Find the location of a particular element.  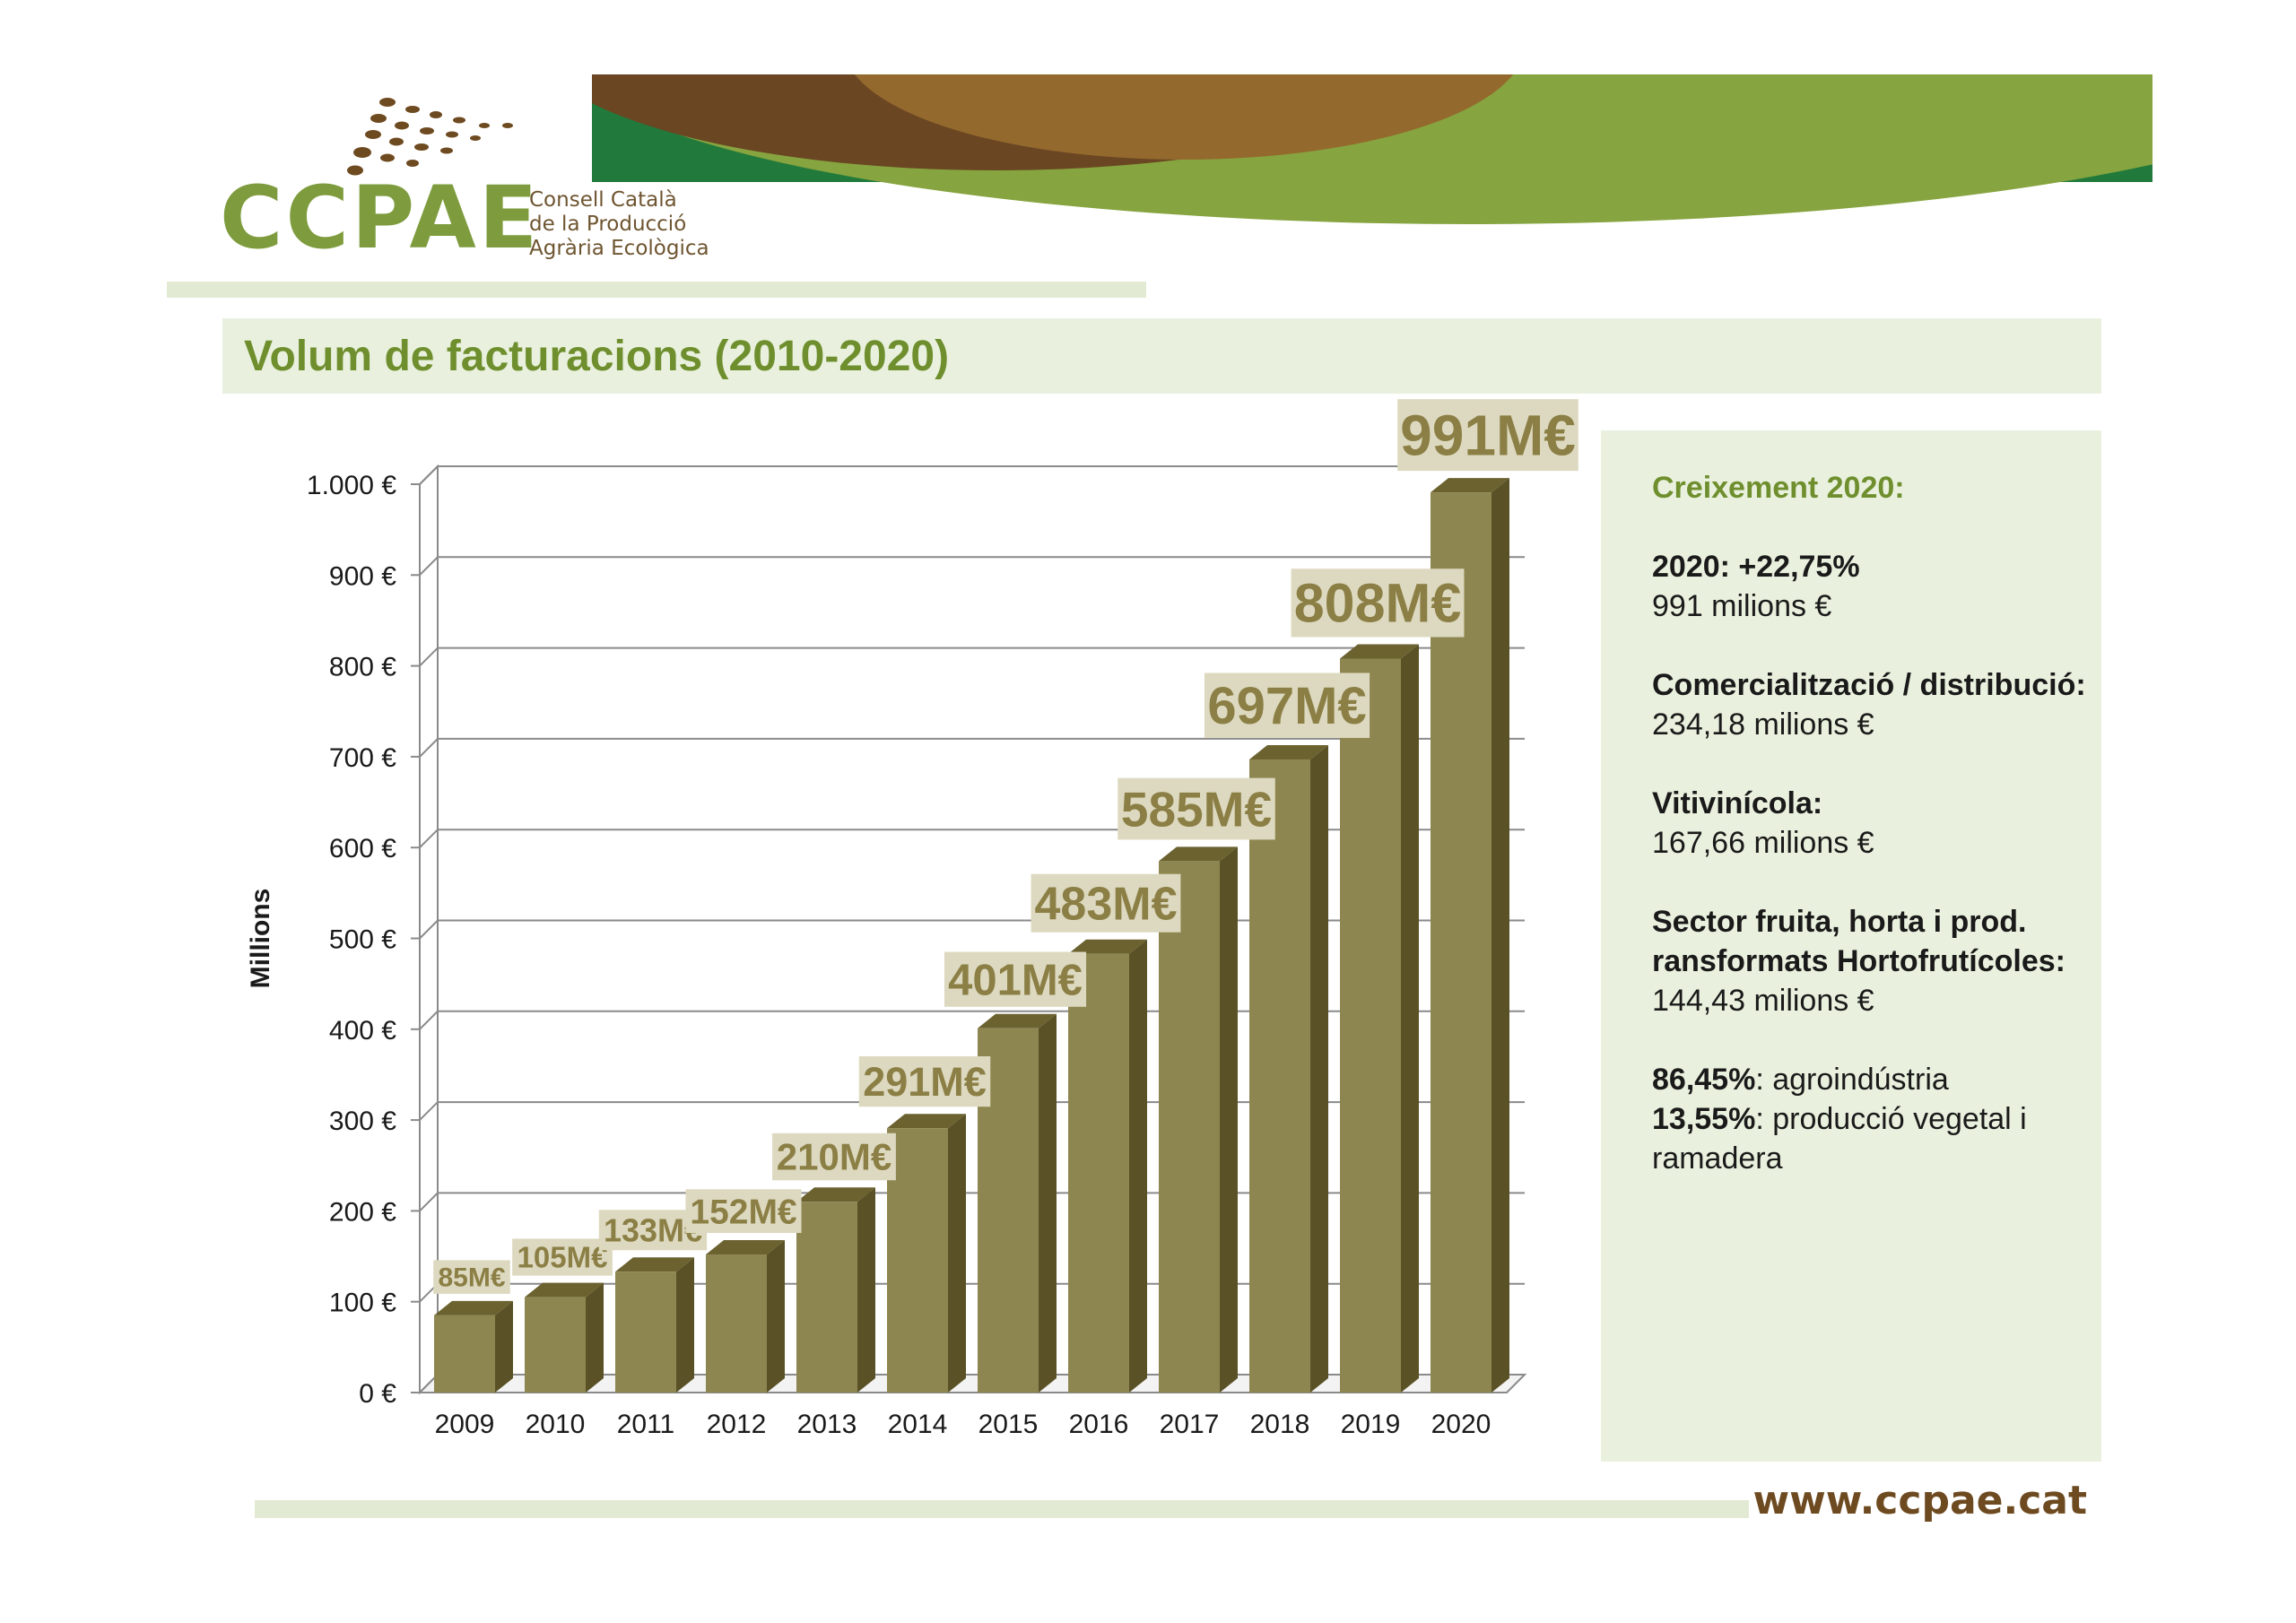

x-tick-label: 2016 is located at coordinates (1099, 1424).